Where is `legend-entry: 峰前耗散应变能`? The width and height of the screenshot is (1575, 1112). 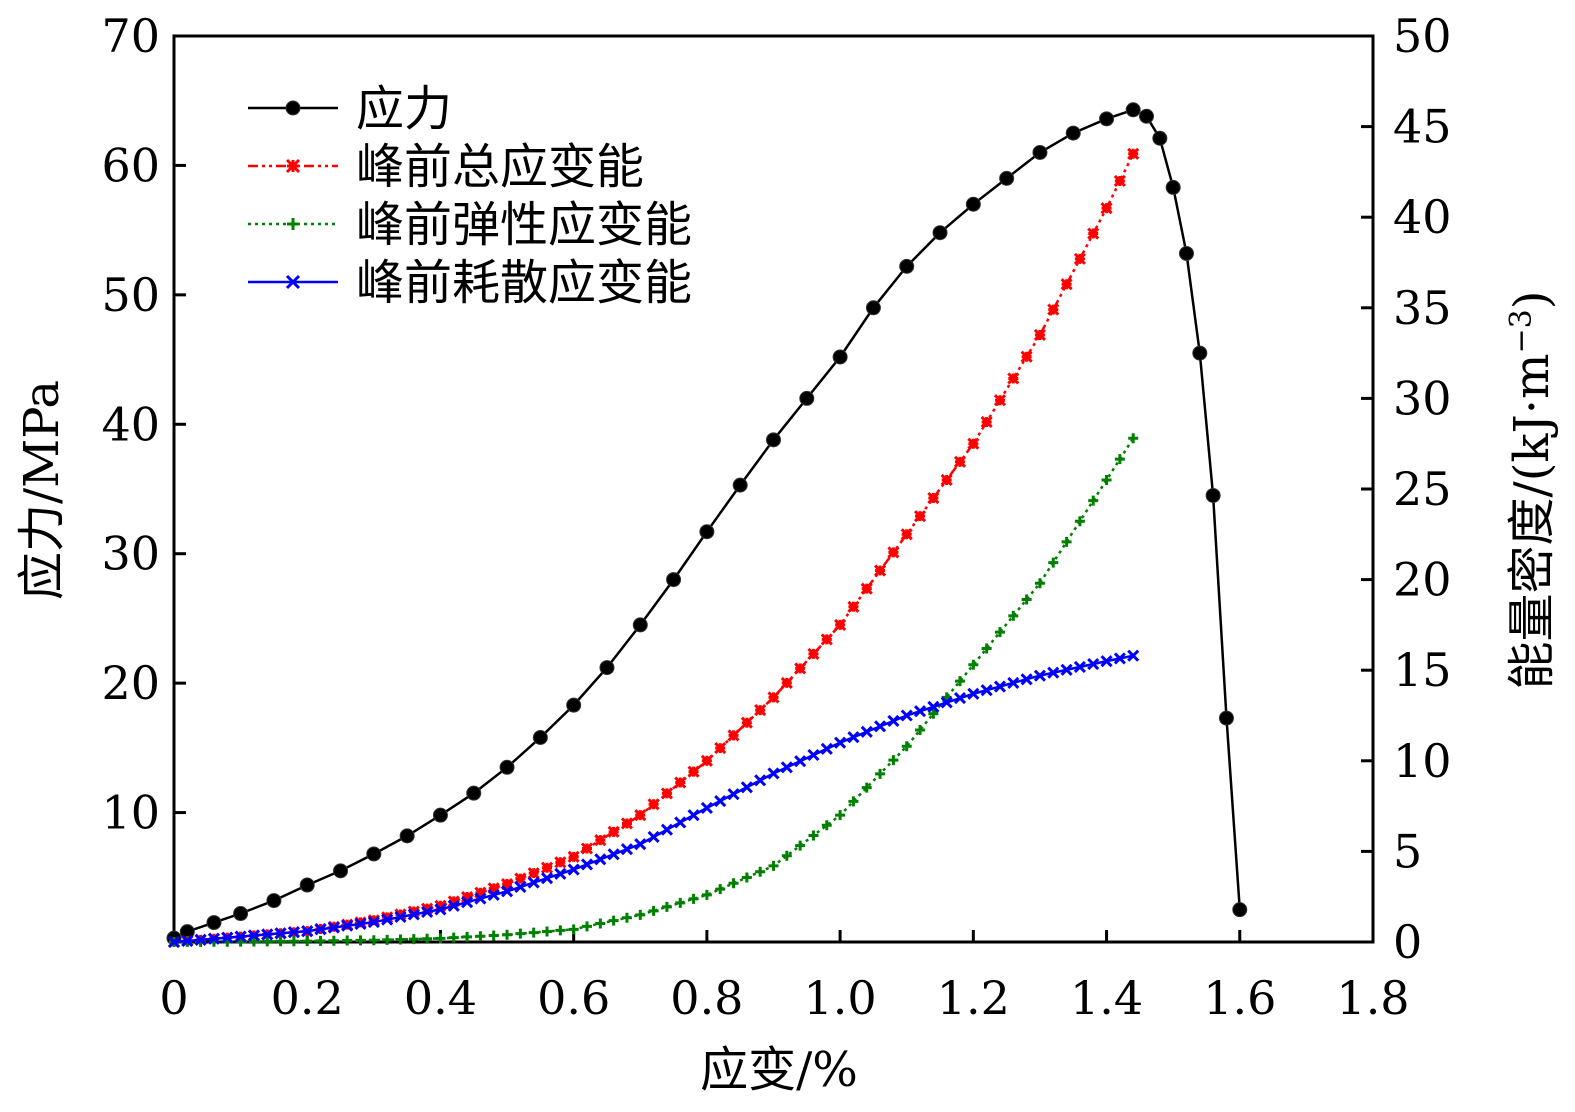
legend-entry: 峰前耗散应变能 is located at coordinates (470, 283).